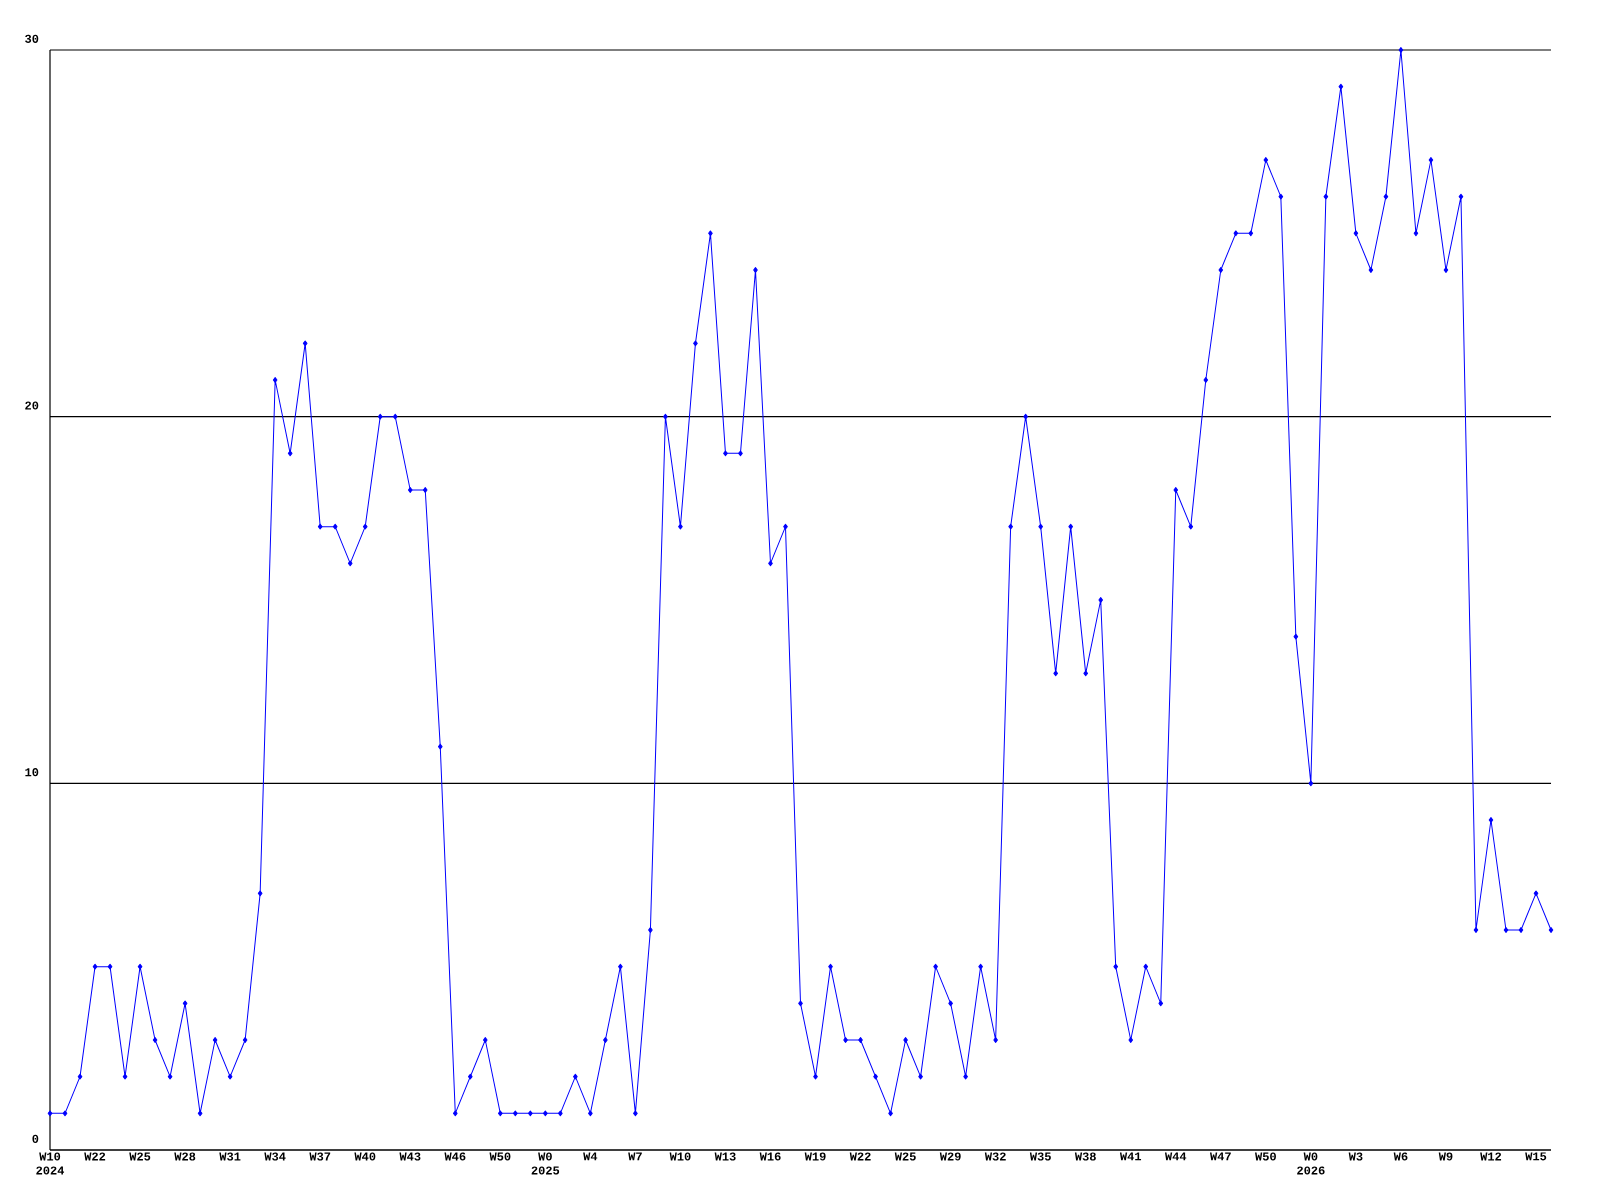 This screenshot has height=1200, width=1600. What do you see at coordinates (32, 38) in the screenshot?
I see `y-tick-label: 30` at bounding box center [32, 38].